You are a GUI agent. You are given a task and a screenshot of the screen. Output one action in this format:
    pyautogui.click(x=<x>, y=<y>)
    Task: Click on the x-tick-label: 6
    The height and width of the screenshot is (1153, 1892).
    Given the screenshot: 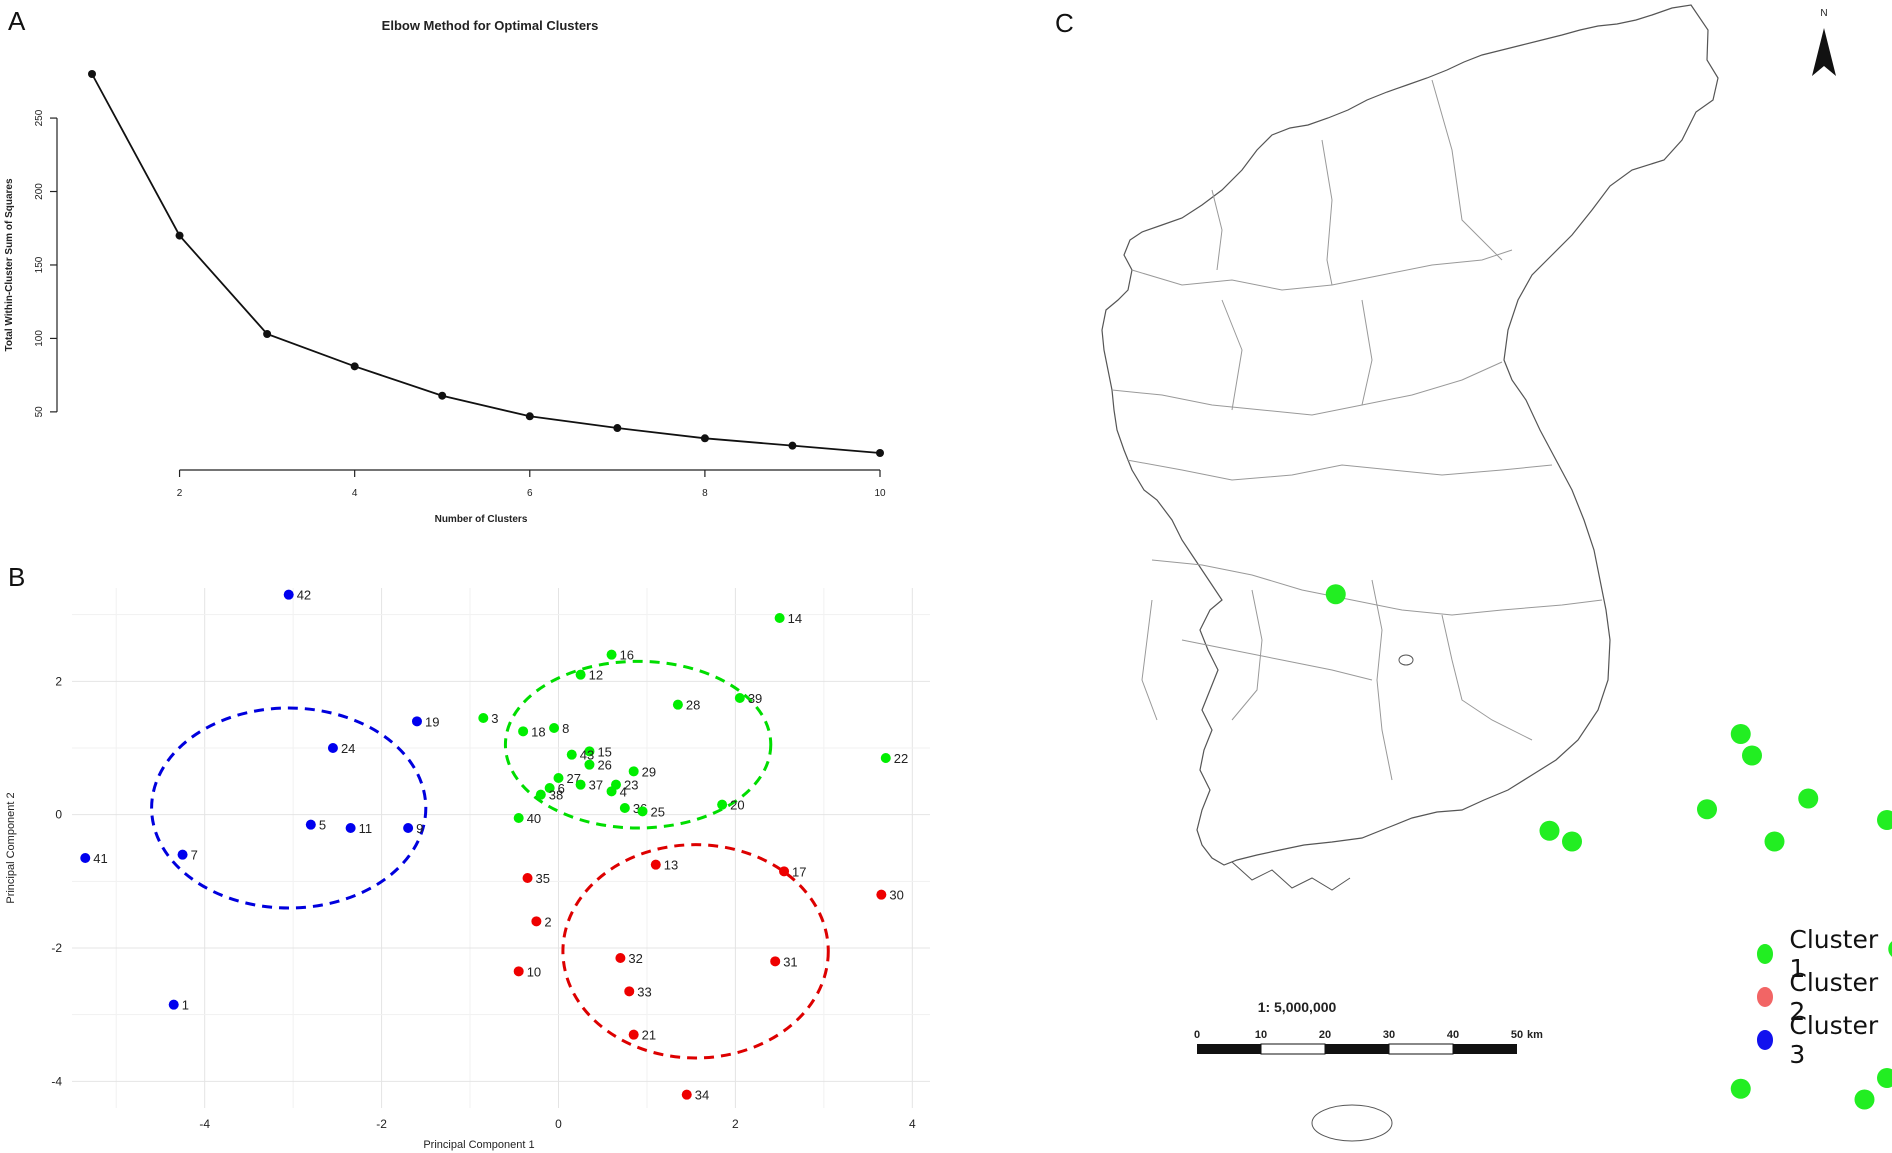 What is the action you would take?
    pyautogui.click(x=530, y=493)
    